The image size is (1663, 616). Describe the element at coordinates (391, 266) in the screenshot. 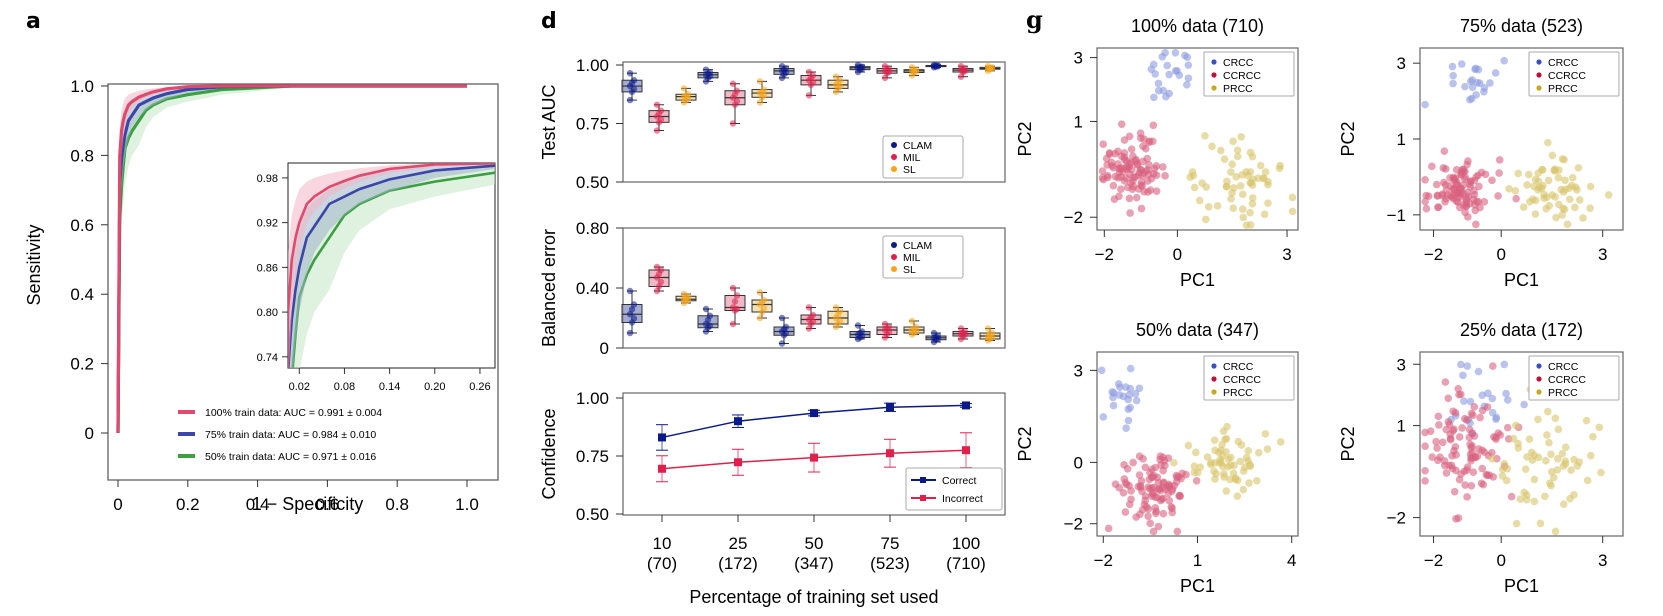

I see `roc-curve` at that location.